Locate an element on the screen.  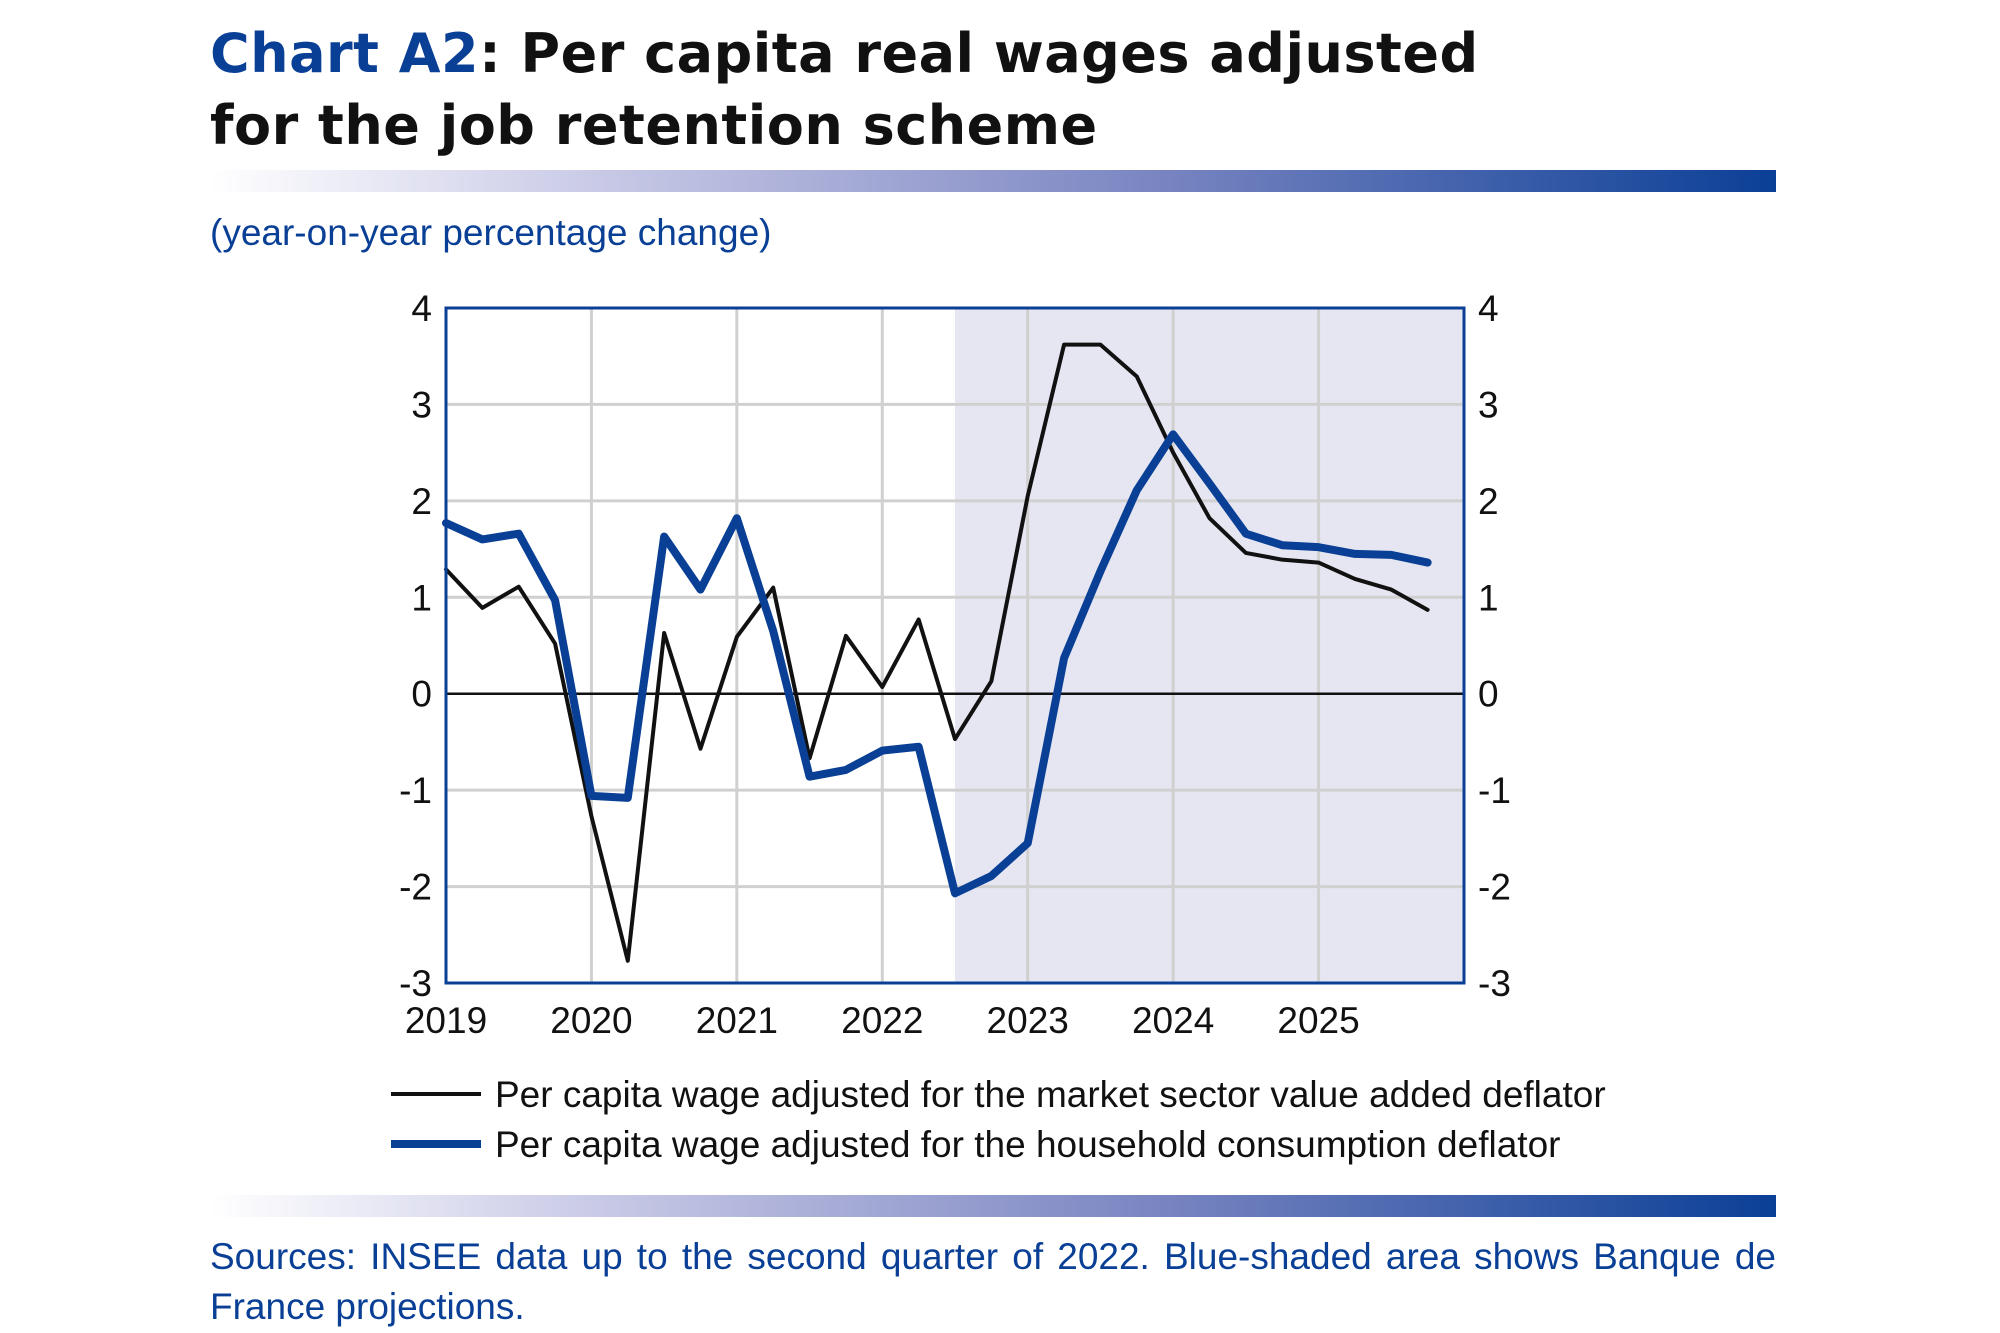
y-tick-label-left: 4 is located at coordinates (421, 308).